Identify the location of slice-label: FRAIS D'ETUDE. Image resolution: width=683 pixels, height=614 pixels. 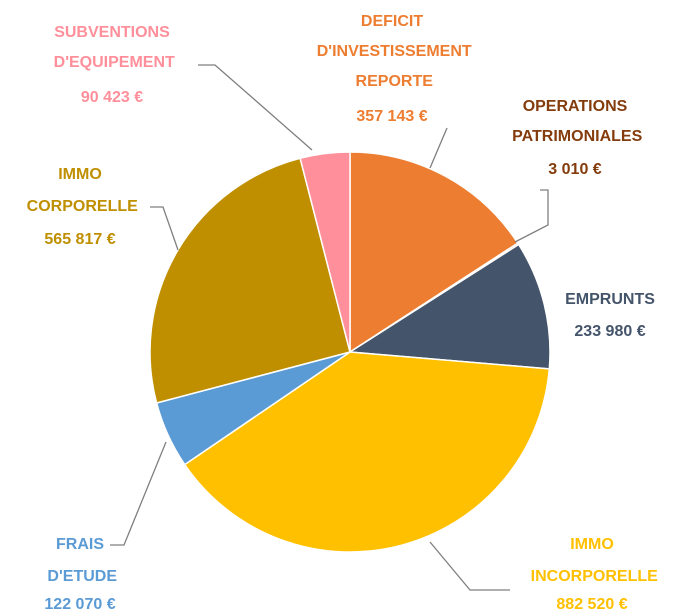
(80, 560).